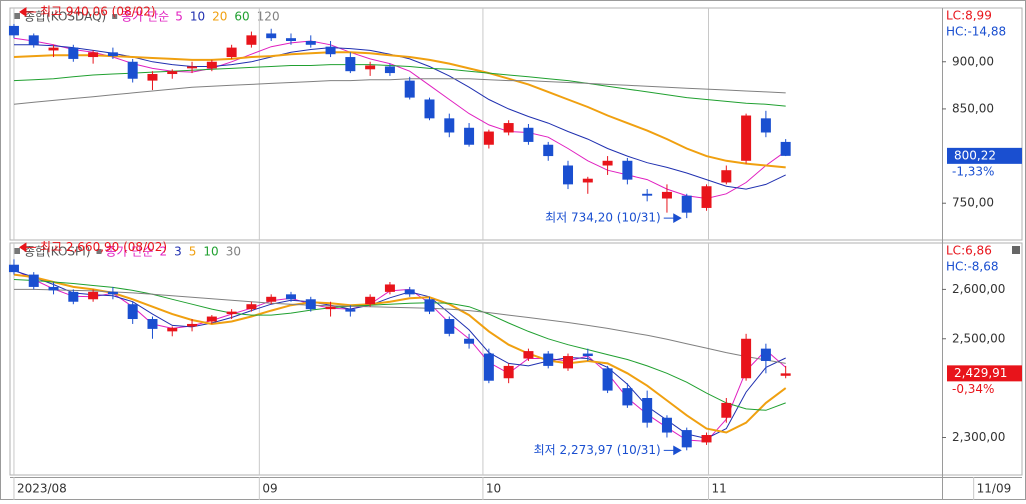 This screenshot has width=1026, height=504. I want to click on x-tick-label: 11, so click(719, 489).